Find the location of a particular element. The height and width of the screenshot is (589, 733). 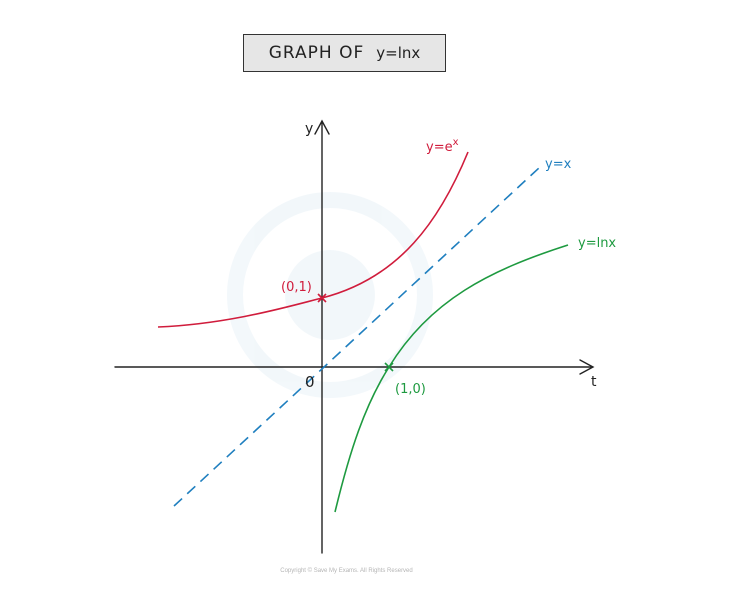

title-text: GRAPH OF is located at coordinates (316, 53).